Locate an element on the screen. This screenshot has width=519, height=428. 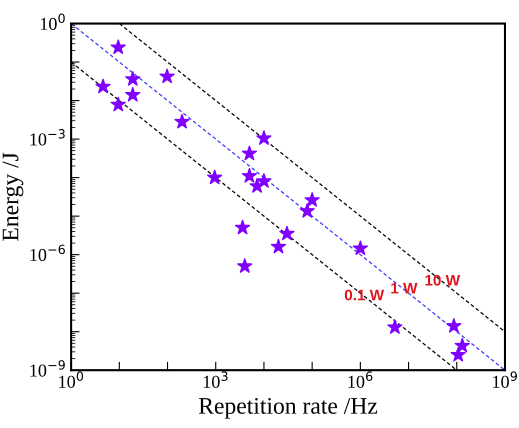
x-tick-label: 10$^{9}$ is located at coordinates (505, 379).